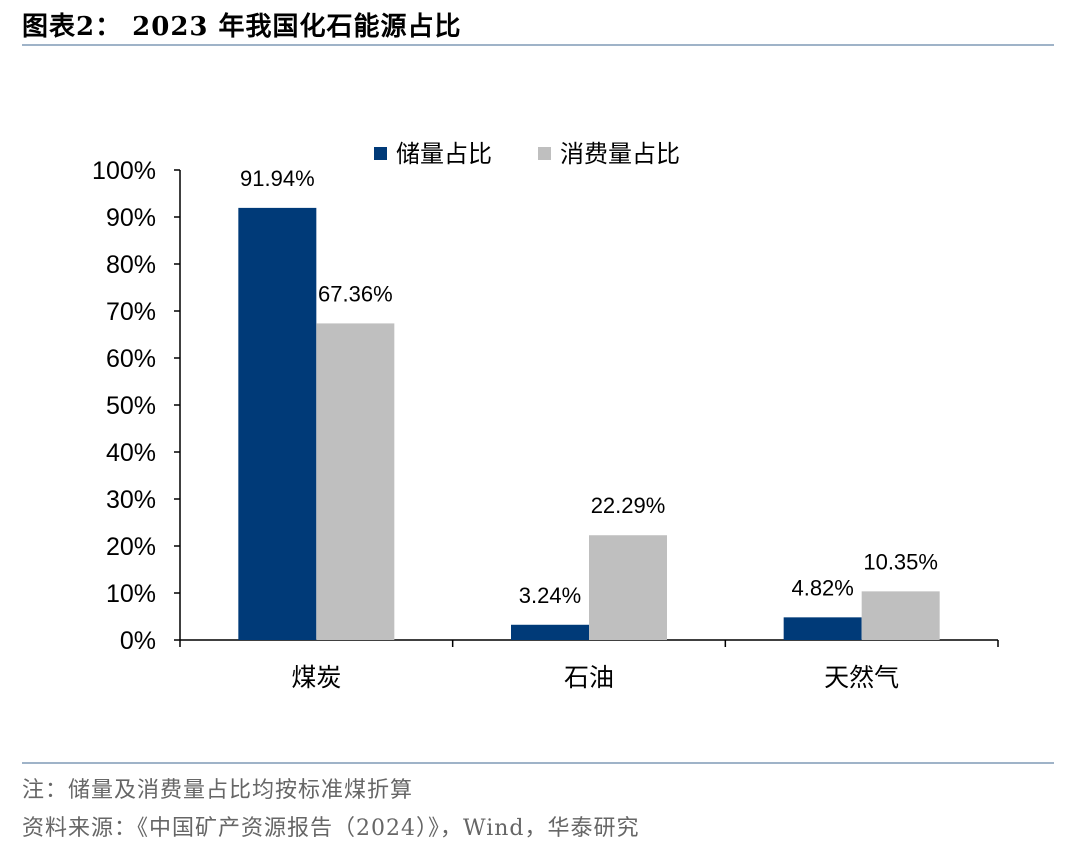 The height and width of the screenshot is (858, 1091). I want to click on data-label: 67.36%, so click(355, 293).